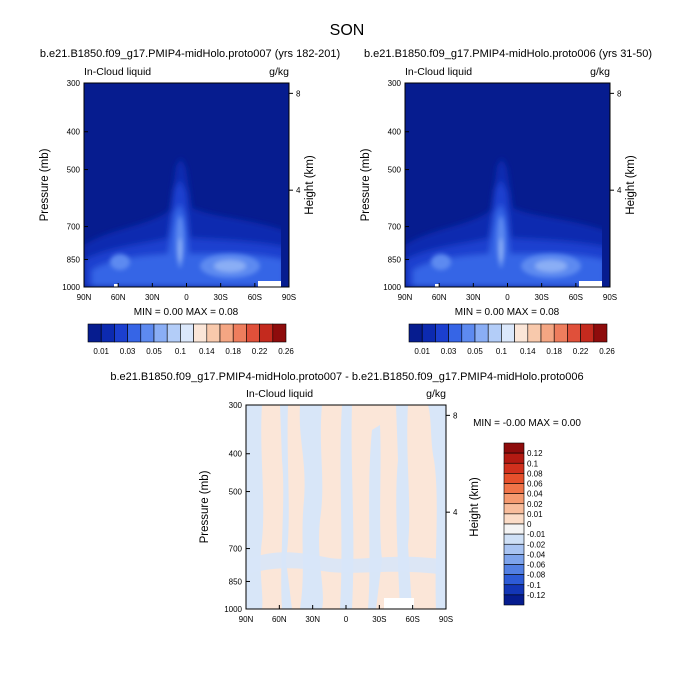 The width and height of the screenshot is (694, 694). Describe the element at coordinates (154, 351) in the screenshot. I see `colorbar-label: 0.05` at that location.